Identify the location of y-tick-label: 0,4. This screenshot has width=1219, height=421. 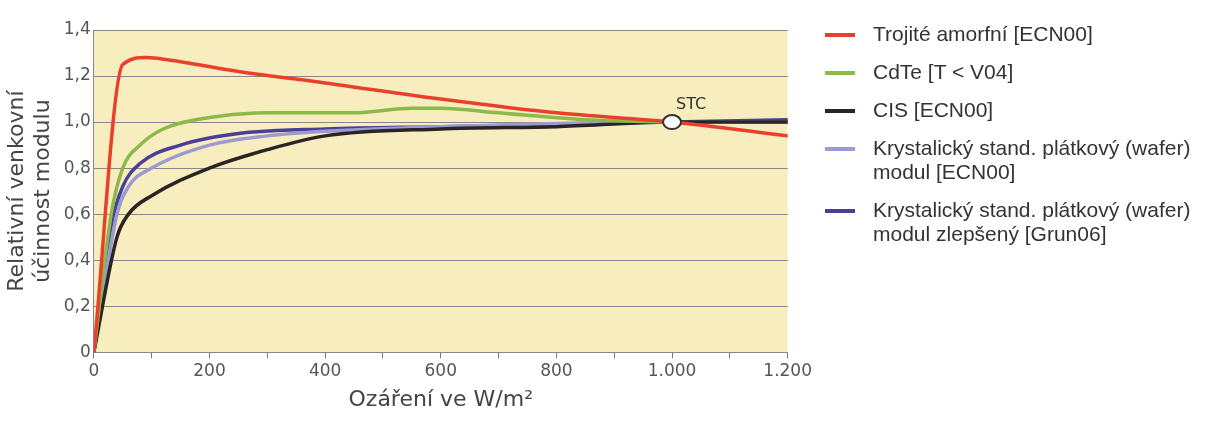
(77, 258).